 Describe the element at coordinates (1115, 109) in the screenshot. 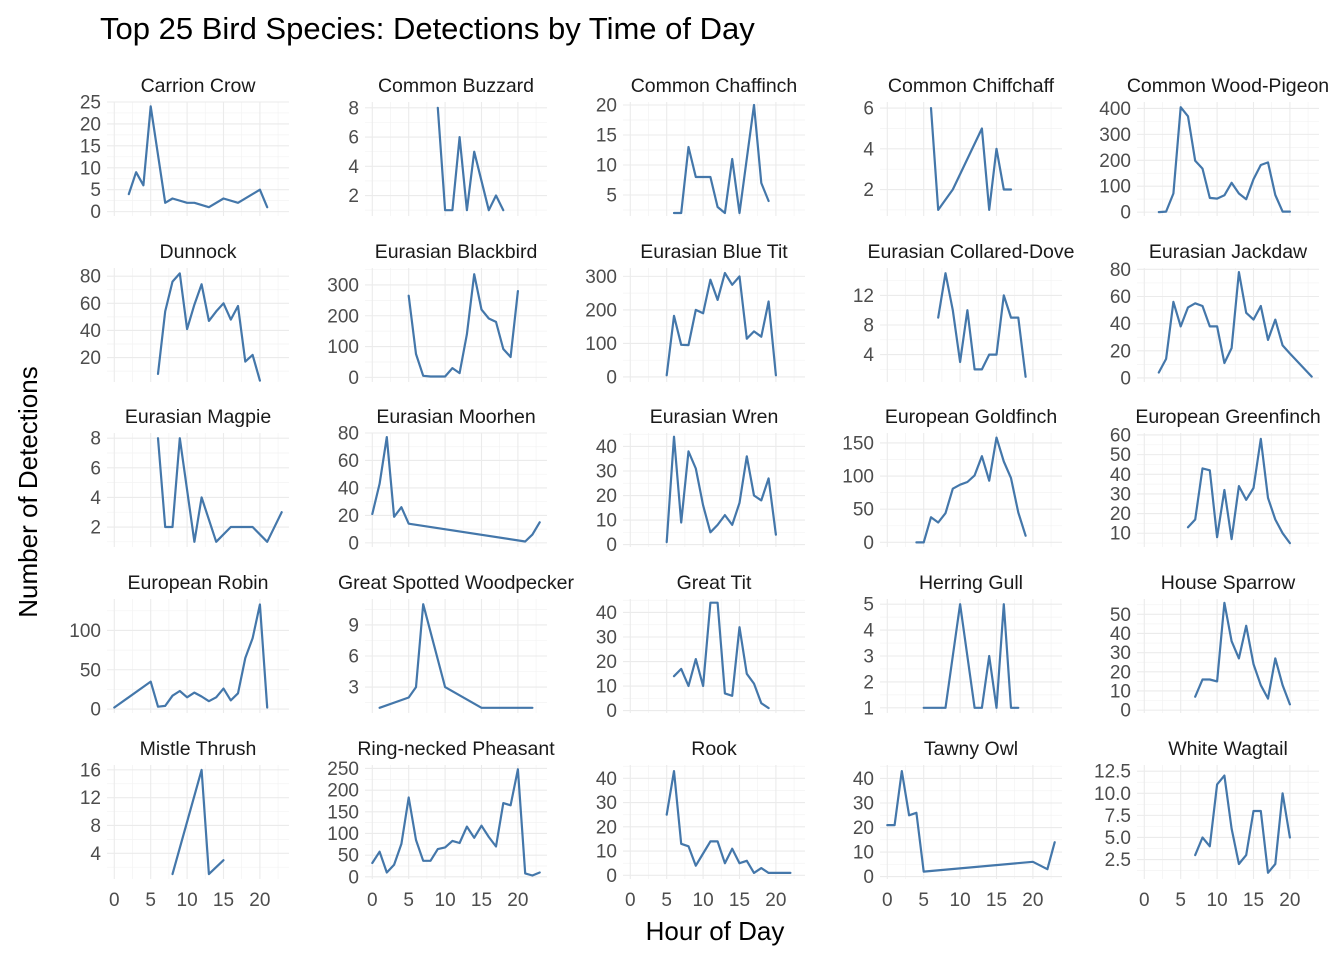

I see `y-tick-label: 400` at that location.